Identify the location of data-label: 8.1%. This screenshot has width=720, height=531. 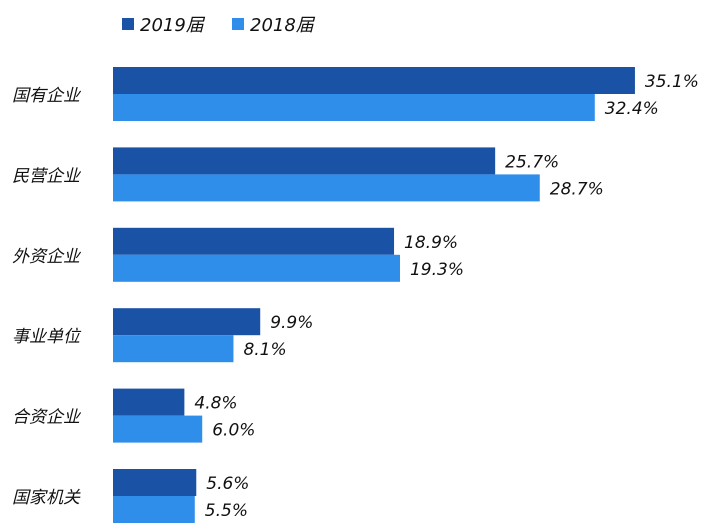
(264, 350).